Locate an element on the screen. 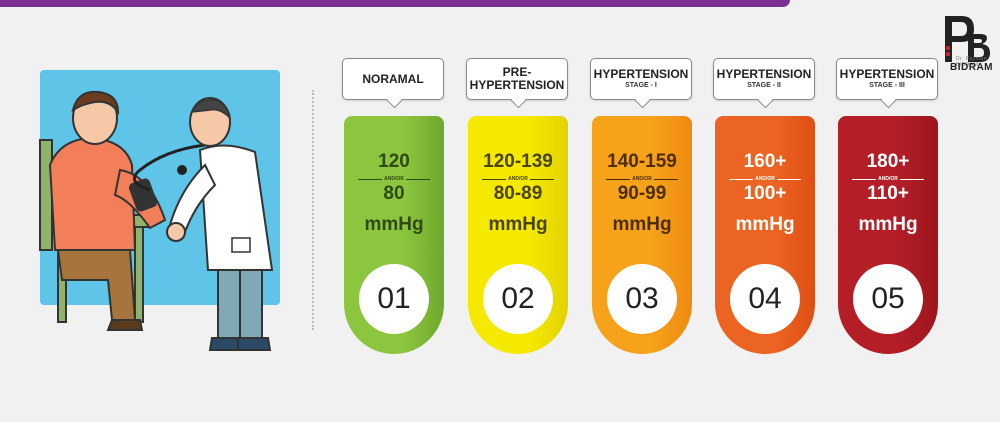  stage-label-box: NORAMAL is located at coordinates (393, 79).